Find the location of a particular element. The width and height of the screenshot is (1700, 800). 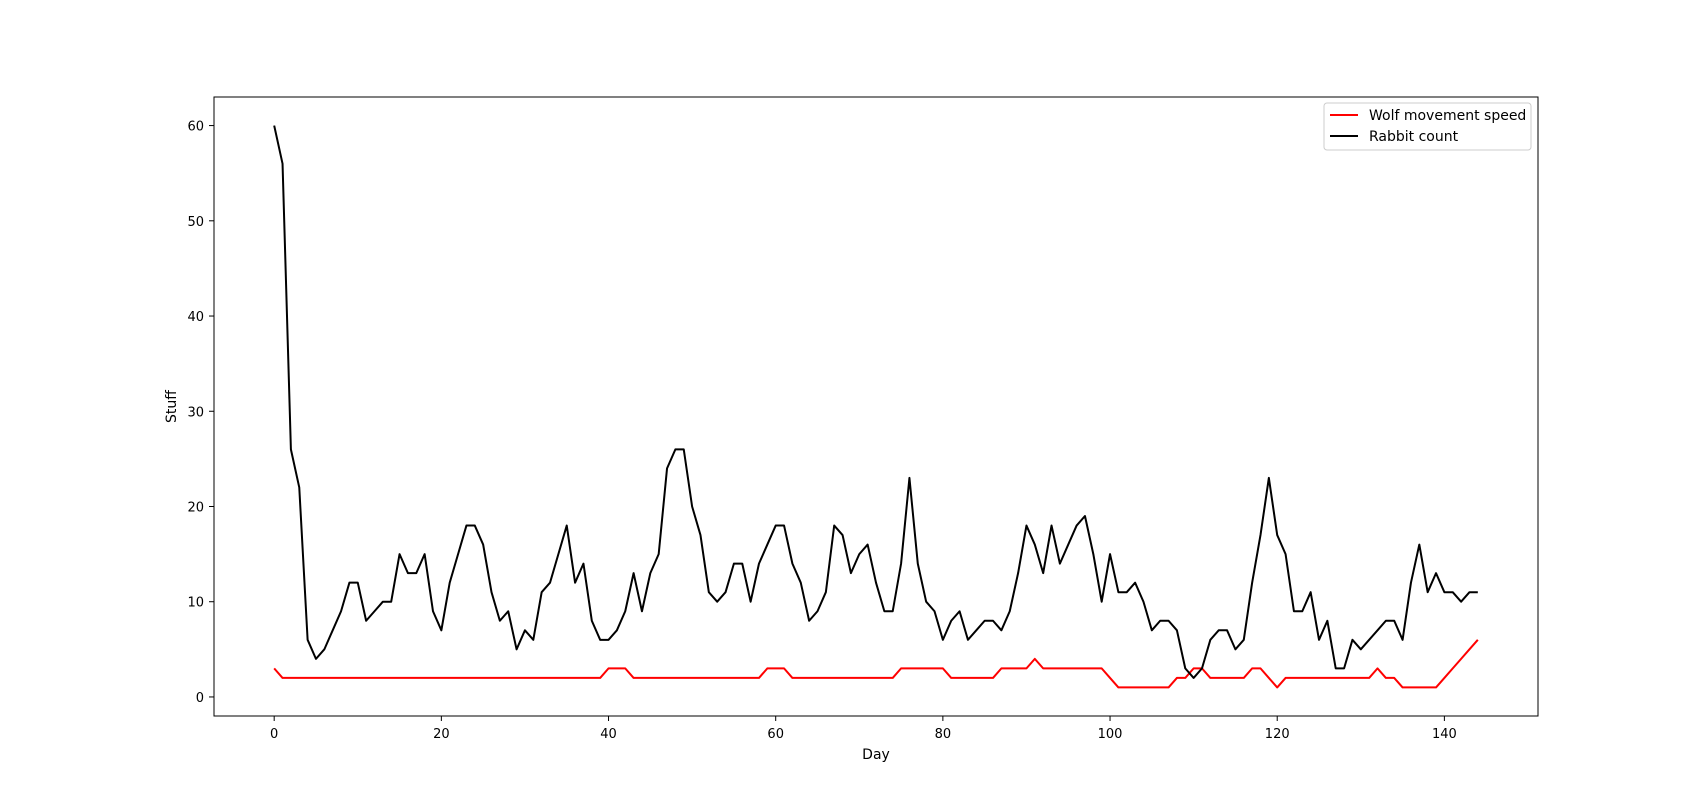

legend: Wolf movement speed Rabbit count is located at coordinates (1427, 126).